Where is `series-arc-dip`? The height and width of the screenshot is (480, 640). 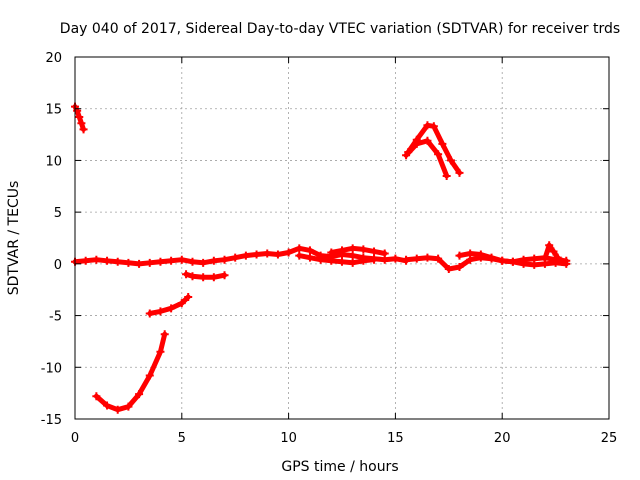 series-arc-dip is located at coordinates (205, 276).